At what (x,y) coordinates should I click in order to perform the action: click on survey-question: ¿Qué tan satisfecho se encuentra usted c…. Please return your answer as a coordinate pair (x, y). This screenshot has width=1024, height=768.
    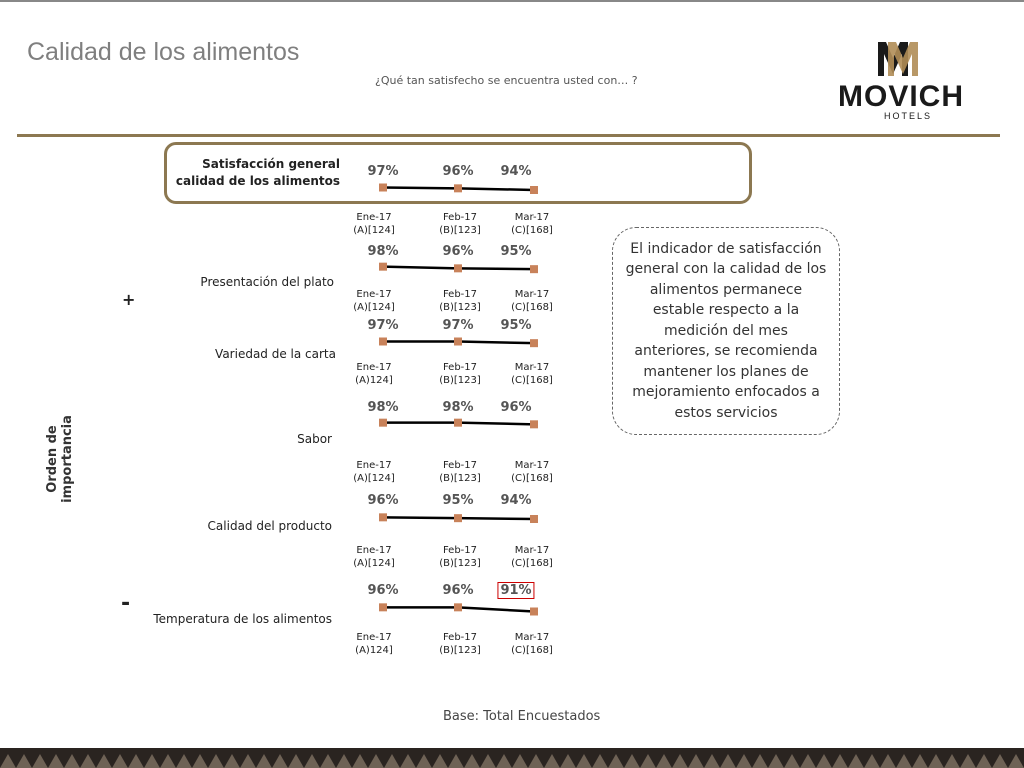
    Looking at the image, I should click on (506, 80).